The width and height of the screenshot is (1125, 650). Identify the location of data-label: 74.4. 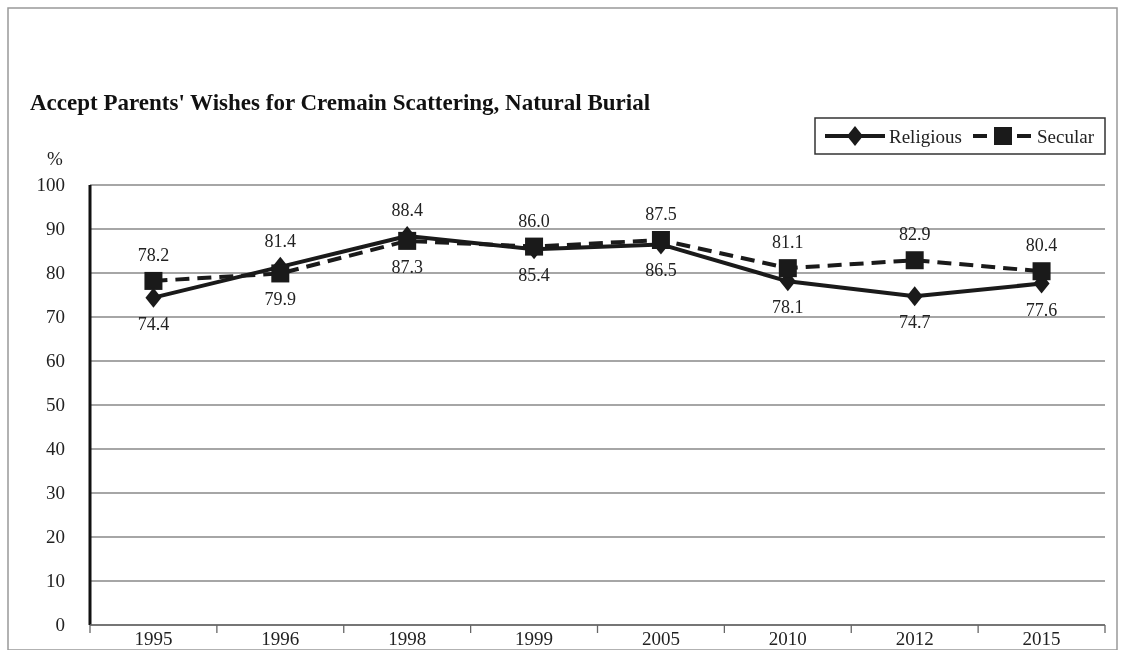
(153, 323).